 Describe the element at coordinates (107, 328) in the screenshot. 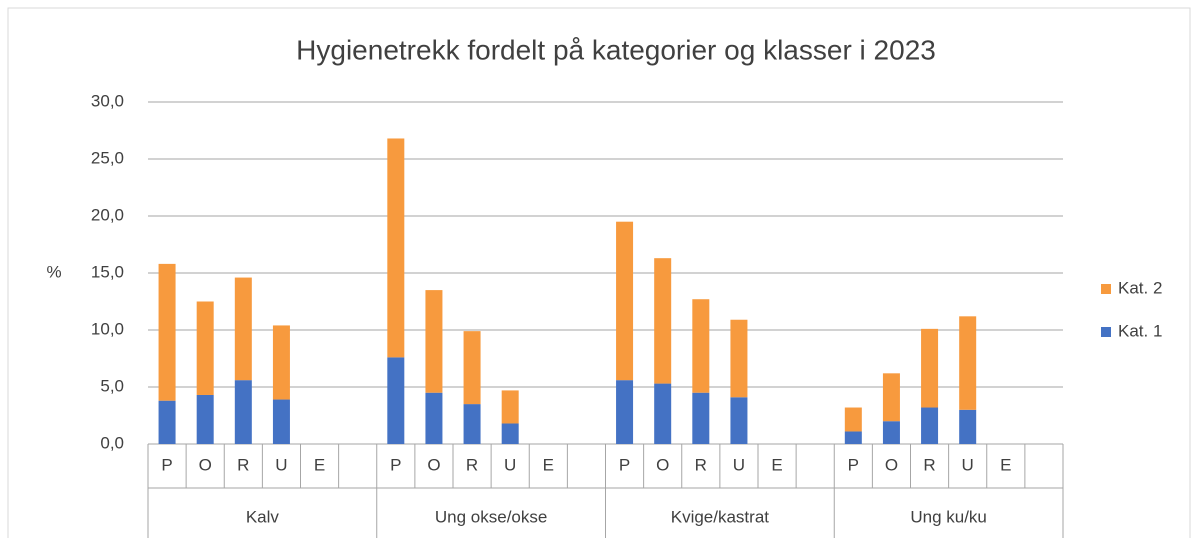

I see `y-tick-label: 10,0` at that location.